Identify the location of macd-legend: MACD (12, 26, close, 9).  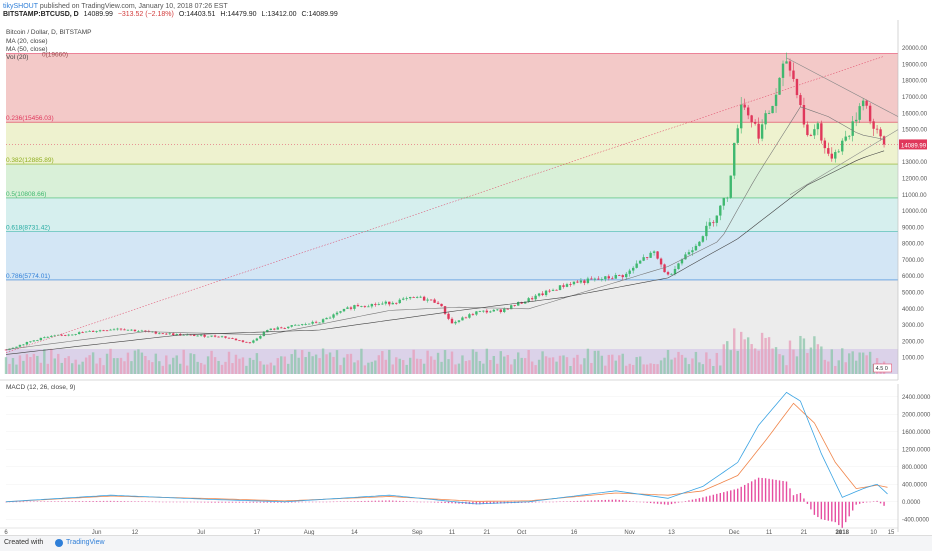
(41, 387).